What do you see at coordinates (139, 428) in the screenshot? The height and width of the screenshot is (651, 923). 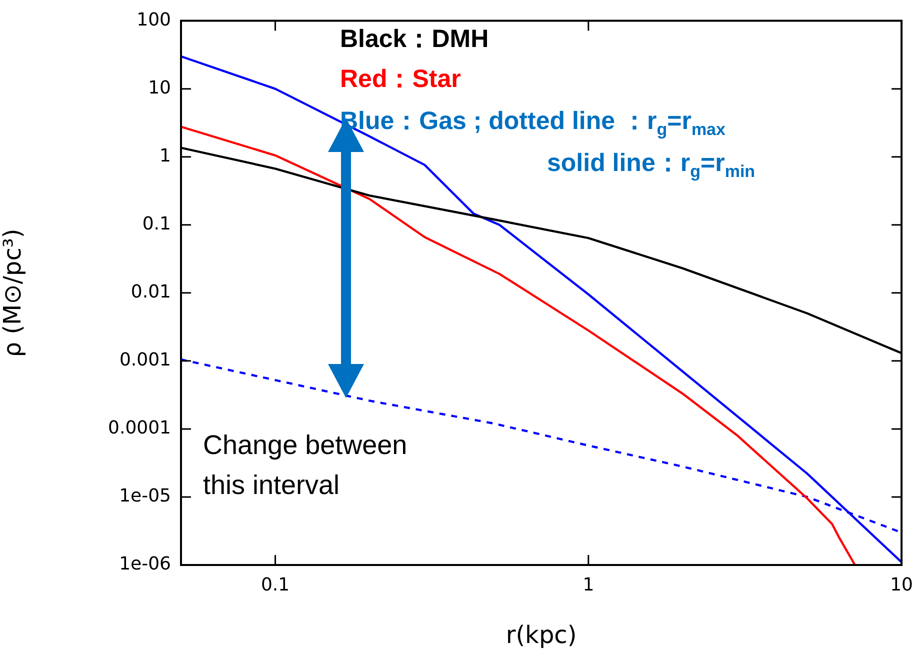 I see `y-tick-label: 0.0001` at bounding box center [139, 428].